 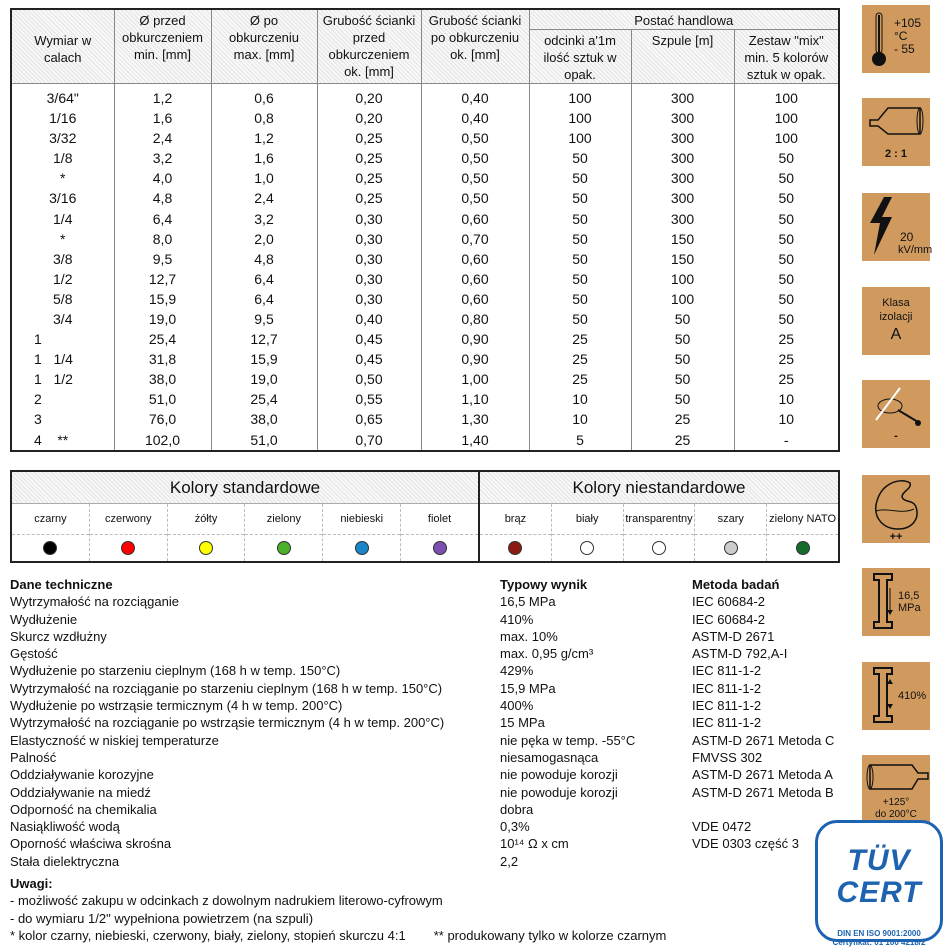 I want to click on color-name: niebieski, so click(x=362, y=519).